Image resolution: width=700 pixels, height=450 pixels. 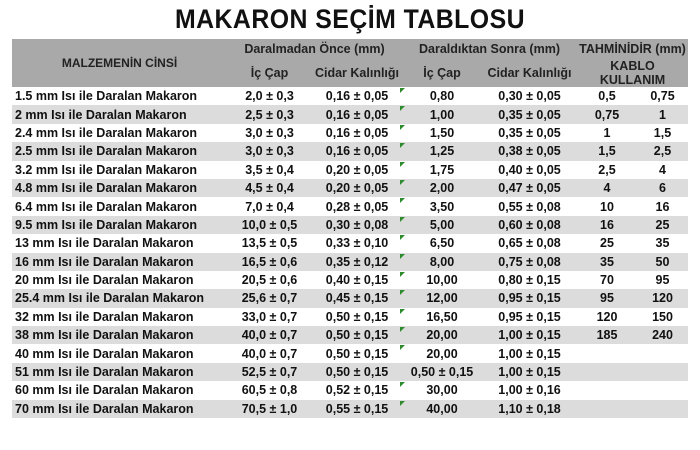 I want to click on cell-cable-max: 1,5, so click(x=662, y=132).